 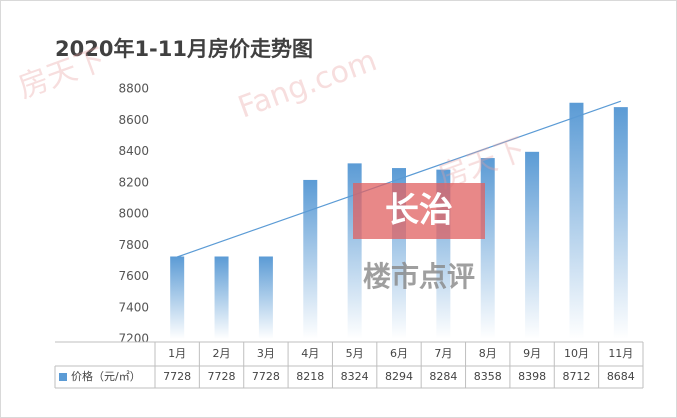 I want to click on table-value: 8294, so click(x=399, y=376).